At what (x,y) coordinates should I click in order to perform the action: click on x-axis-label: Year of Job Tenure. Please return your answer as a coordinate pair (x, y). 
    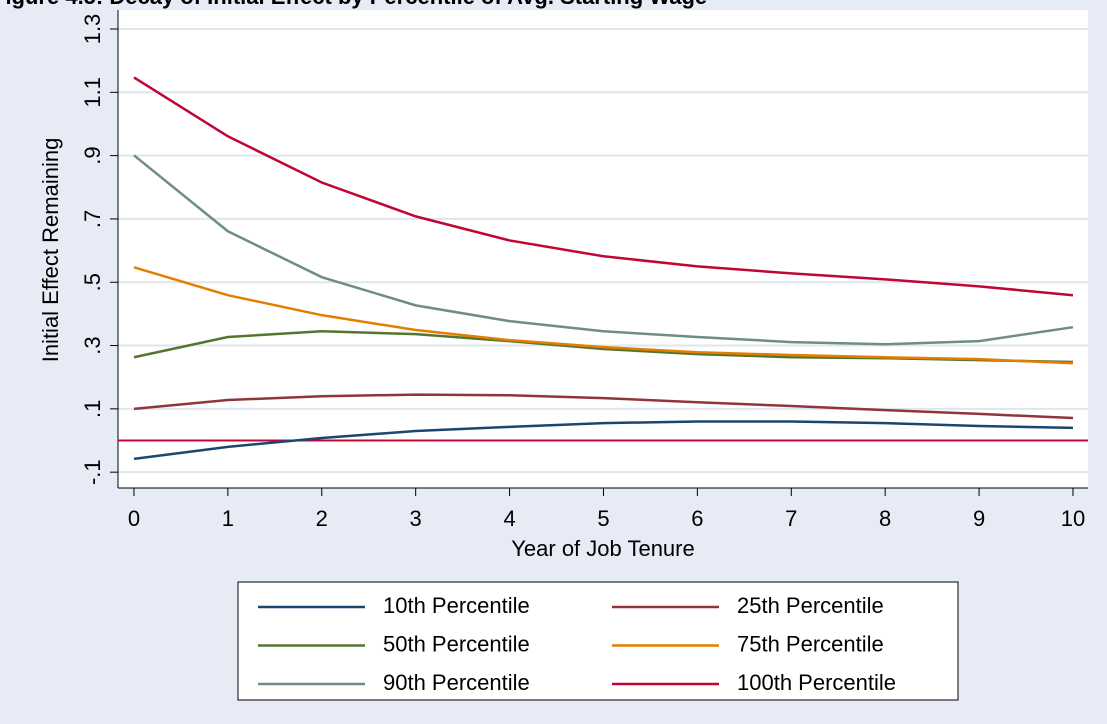
    Looking at the image, I should click on (602, 548).